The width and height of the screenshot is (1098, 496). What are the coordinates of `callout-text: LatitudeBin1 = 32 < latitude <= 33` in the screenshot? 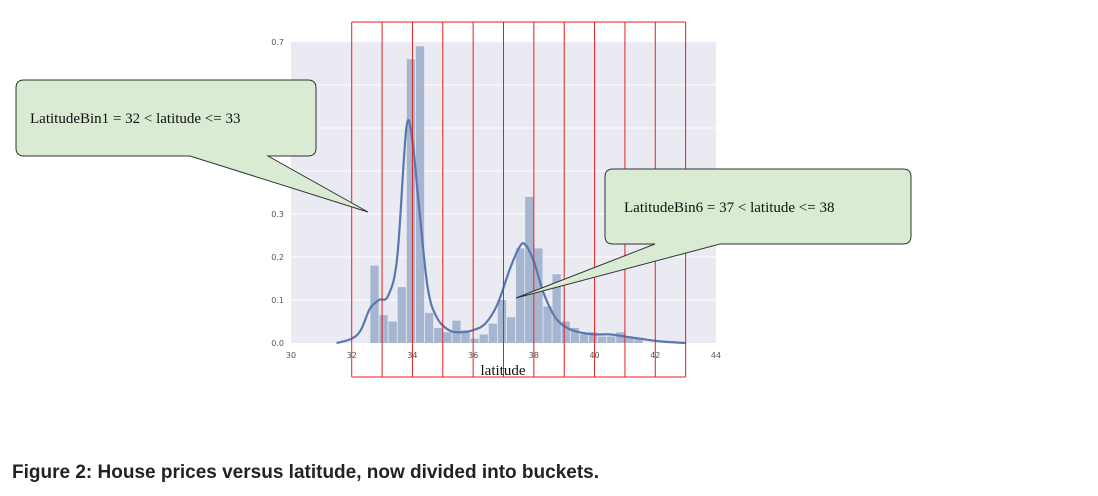 It's located at (135, 119).